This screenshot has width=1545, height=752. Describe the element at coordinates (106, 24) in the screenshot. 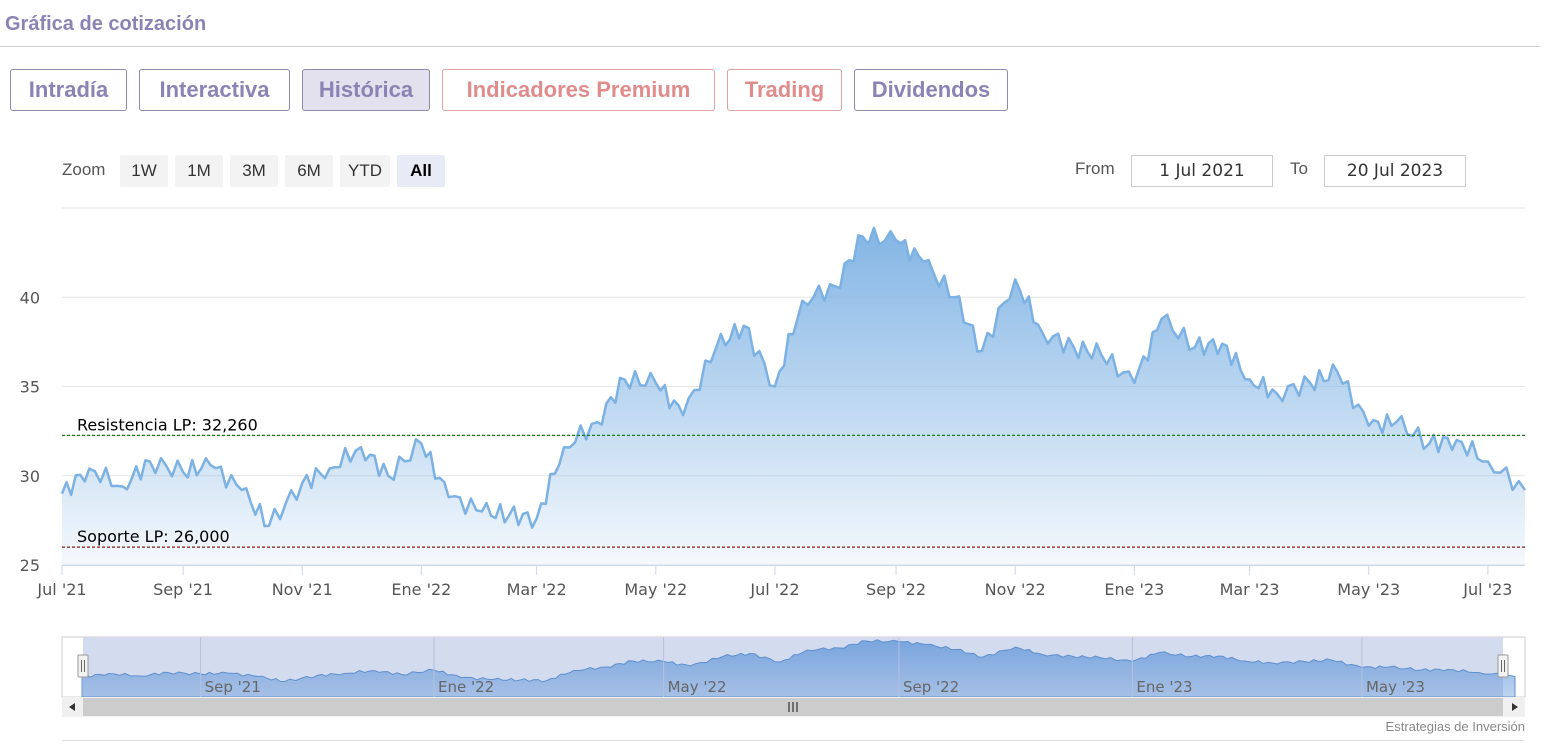

I see `page-title: Gráfica de cotización` at that location.